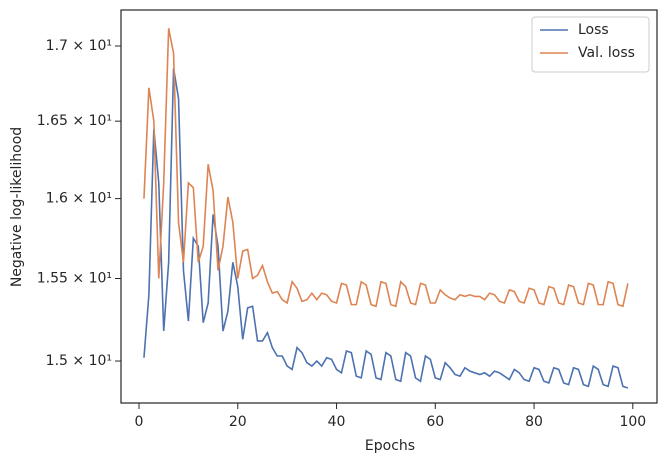 The width and height of the screenshot is (667, 467). Describe the element at coordinates (435, 422) in the screenshot. I see `x-tick-label: 60` at that location.